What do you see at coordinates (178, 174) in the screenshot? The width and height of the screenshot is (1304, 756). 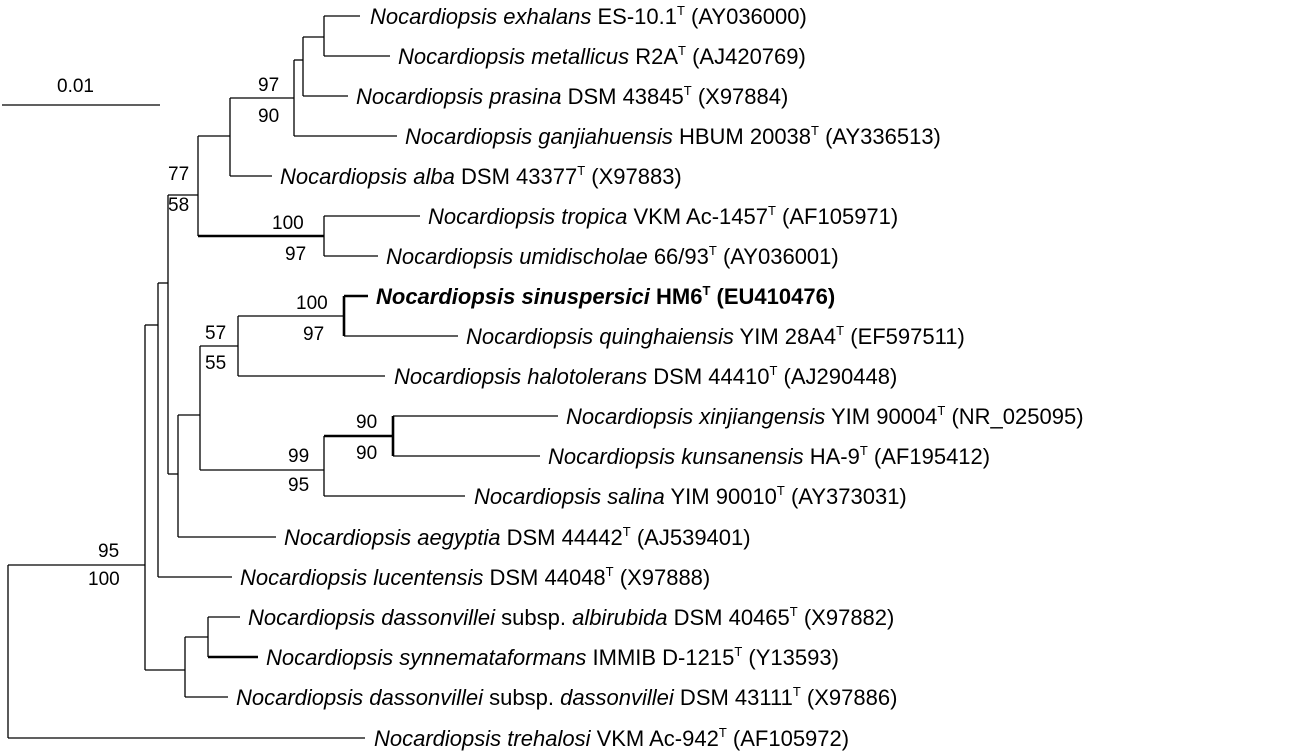 I see `bootstrap-value: 77` at bounding box center [178, 174].